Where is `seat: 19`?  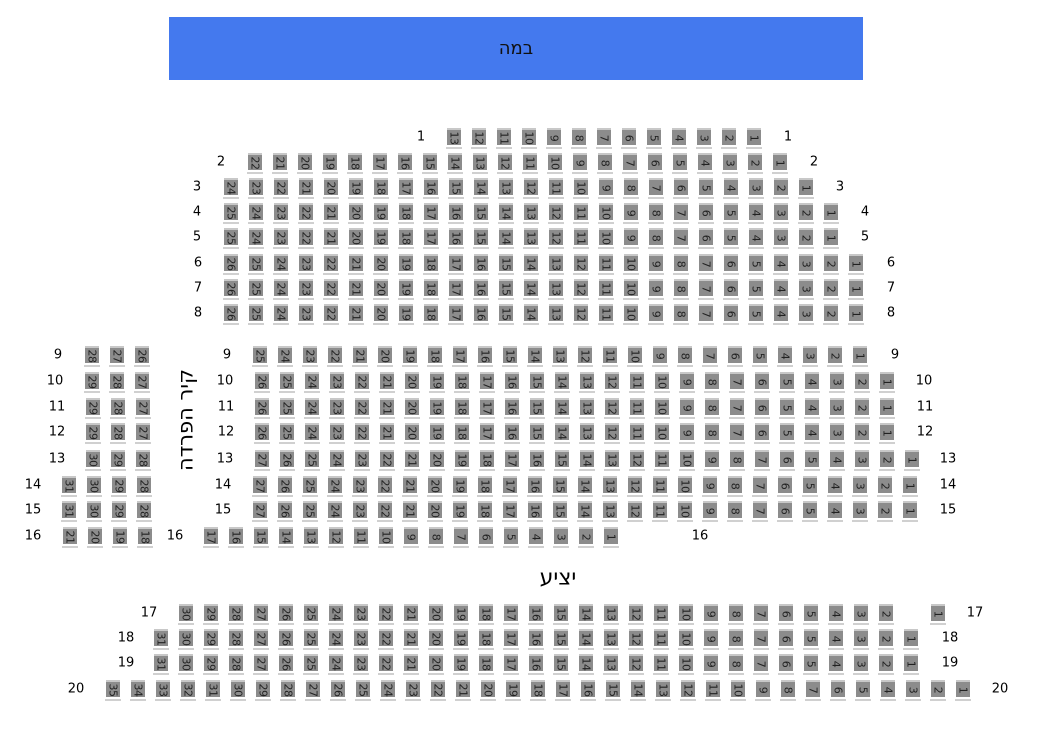 seat: 19 is located at coordinates (437, 408).